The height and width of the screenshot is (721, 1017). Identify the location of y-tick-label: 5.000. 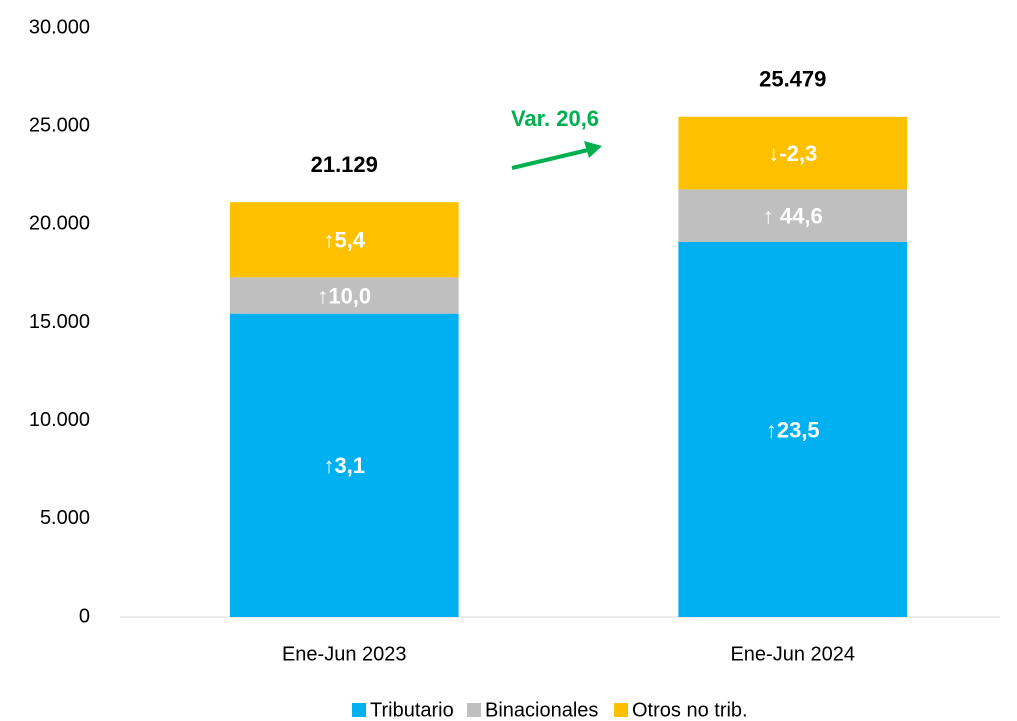
(65, 518).